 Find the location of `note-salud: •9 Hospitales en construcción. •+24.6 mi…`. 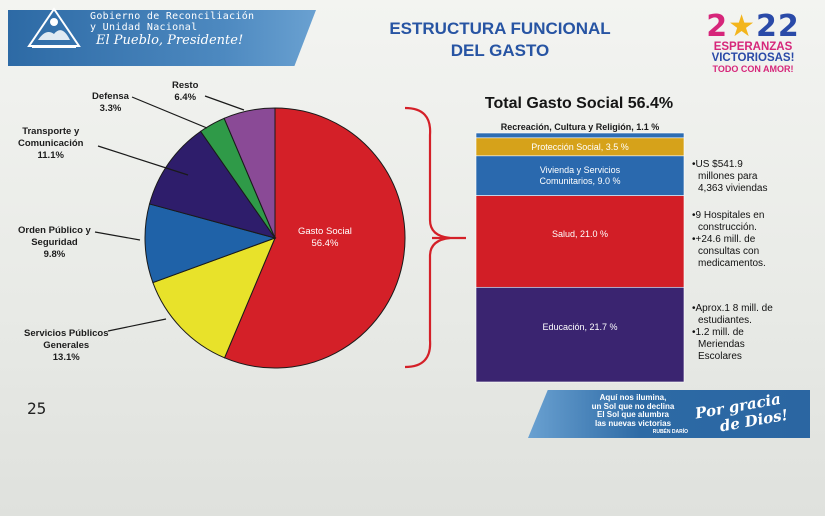

note-salud: •9 Hospitales en construcción. •+24.6 mi… is located at coordinates (729, 240).